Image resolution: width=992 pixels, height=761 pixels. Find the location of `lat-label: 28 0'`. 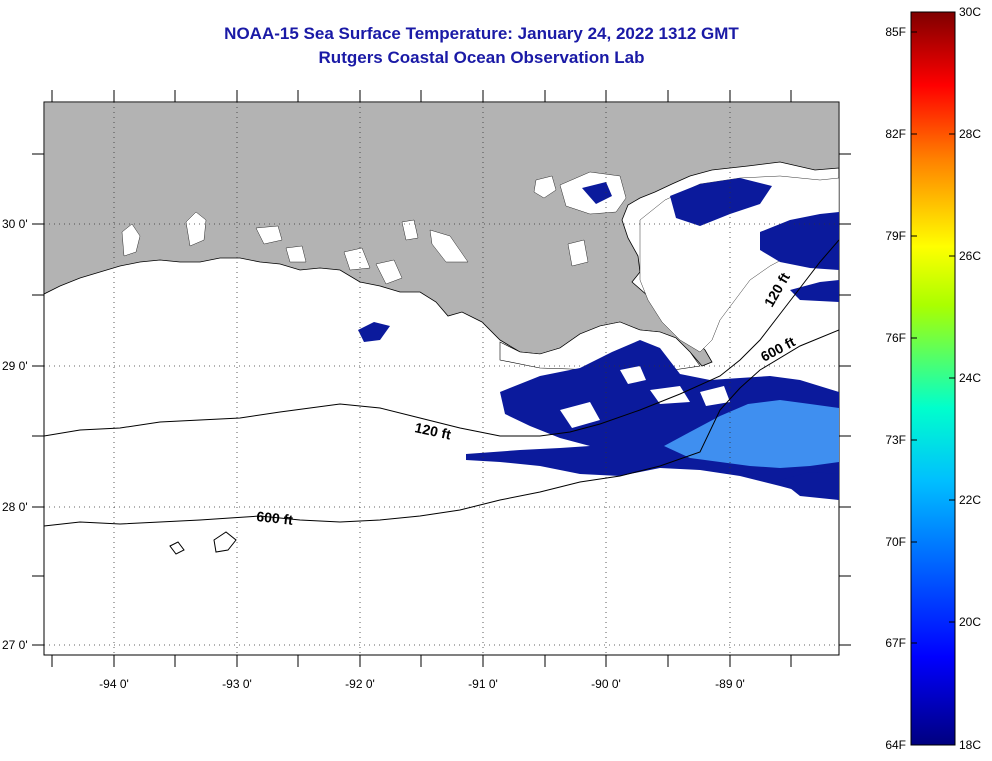

lat-label: 28 0' is located at coordinates (15, 507).